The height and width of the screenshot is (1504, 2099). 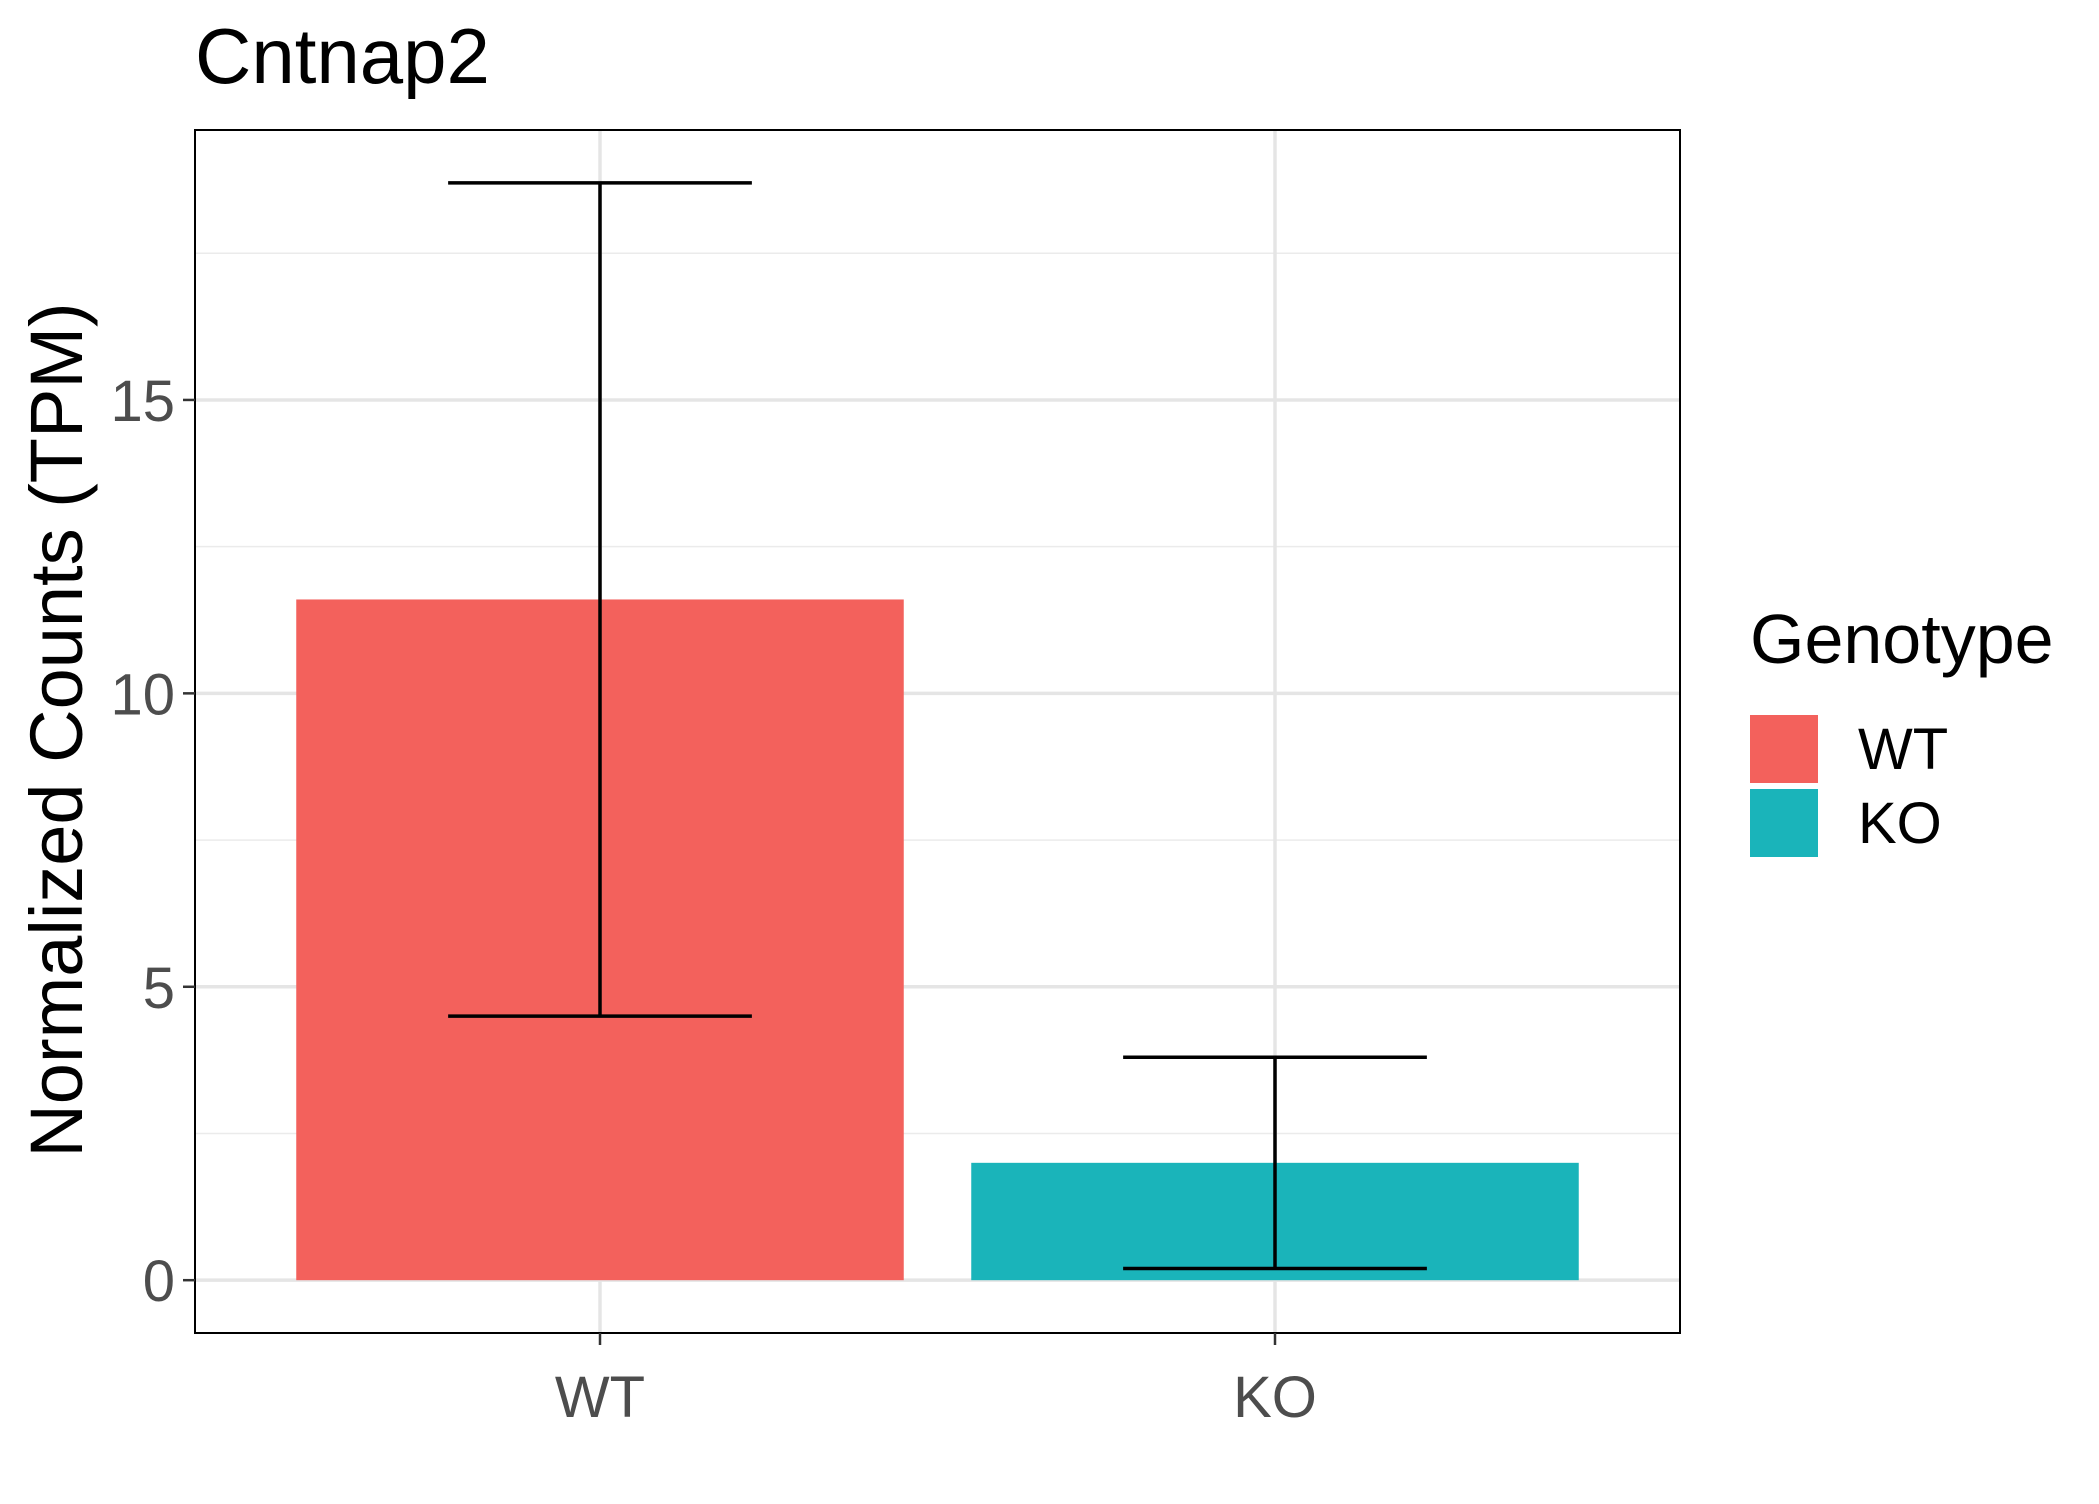 What do you see at coordinates (142, 401) in the screenshot?
I see `y-tick-label: 15` at bounding box center [142, 401].